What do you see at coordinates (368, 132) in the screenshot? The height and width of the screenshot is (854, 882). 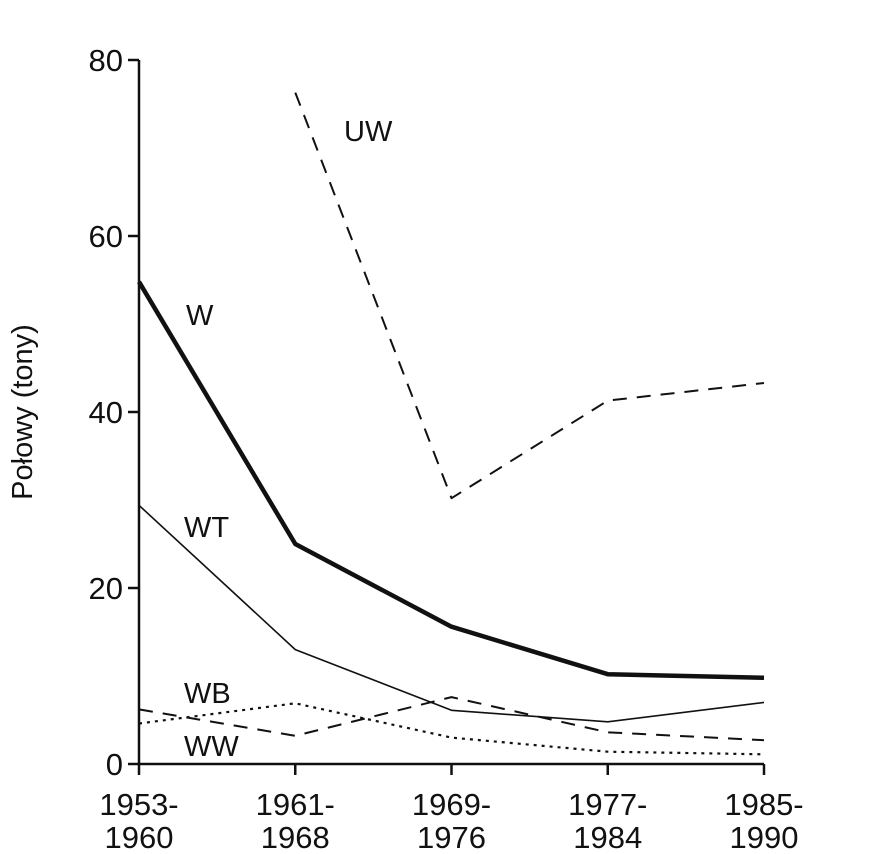 I see `series-label-uw: UW` at bounding box center [368, 132].